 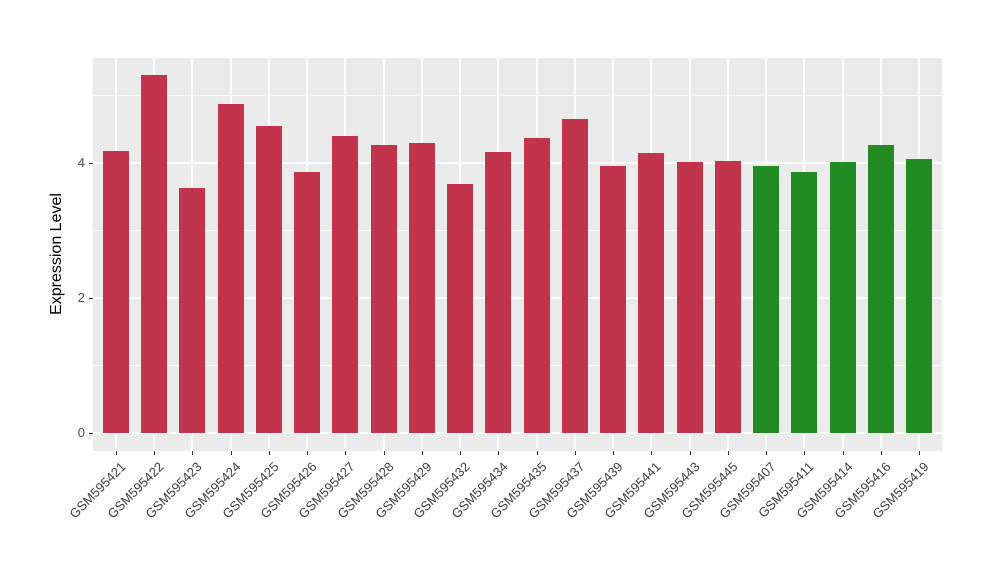 What do you see at coordinates (268, 279) in the screenshot?
I see `bar-GSM595425` at bounding box center [268, 279].